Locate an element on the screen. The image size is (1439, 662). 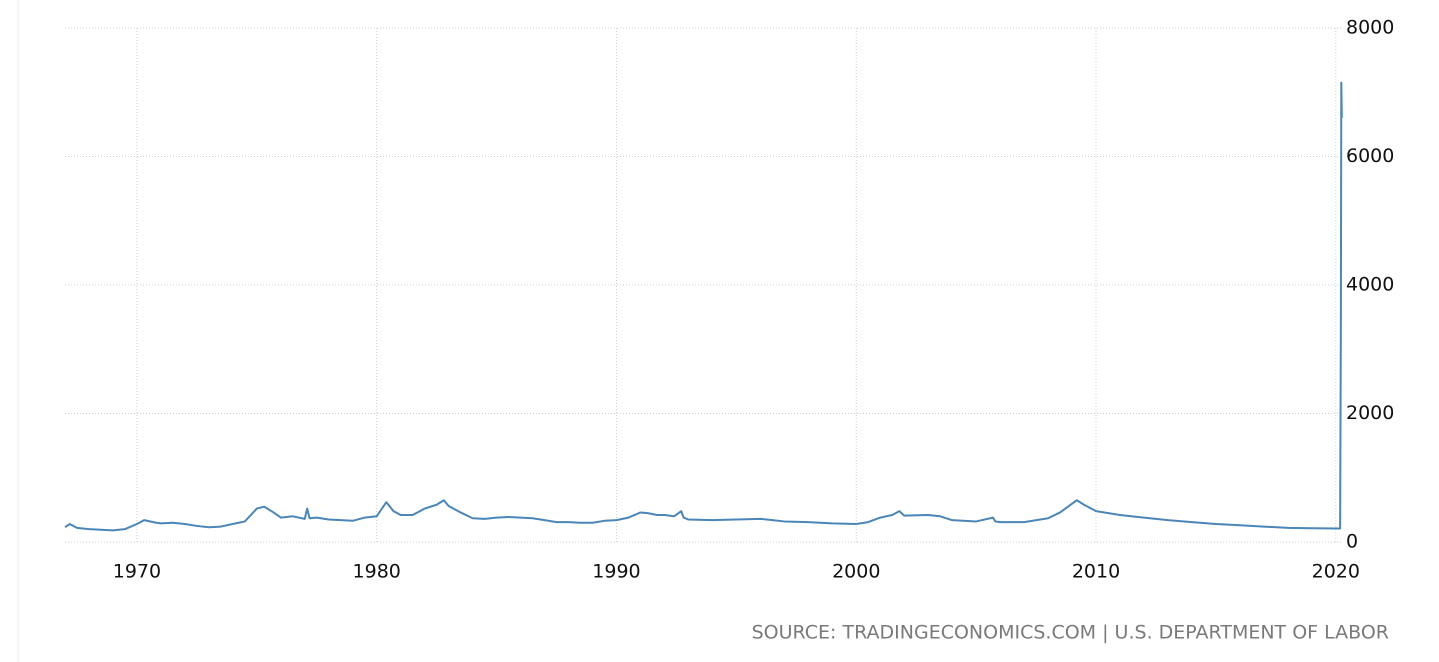
y-tick-label: 4000 is located at coordinates (1370, 285).